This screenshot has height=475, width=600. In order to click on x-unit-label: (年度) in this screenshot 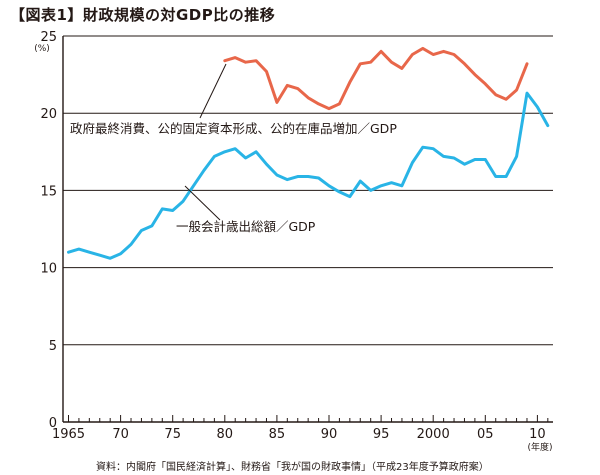, I will do `click(539, 447)`.